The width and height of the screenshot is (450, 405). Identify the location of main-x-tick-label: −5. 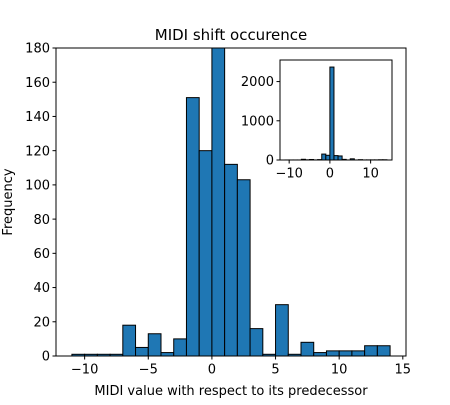
(148, 370).